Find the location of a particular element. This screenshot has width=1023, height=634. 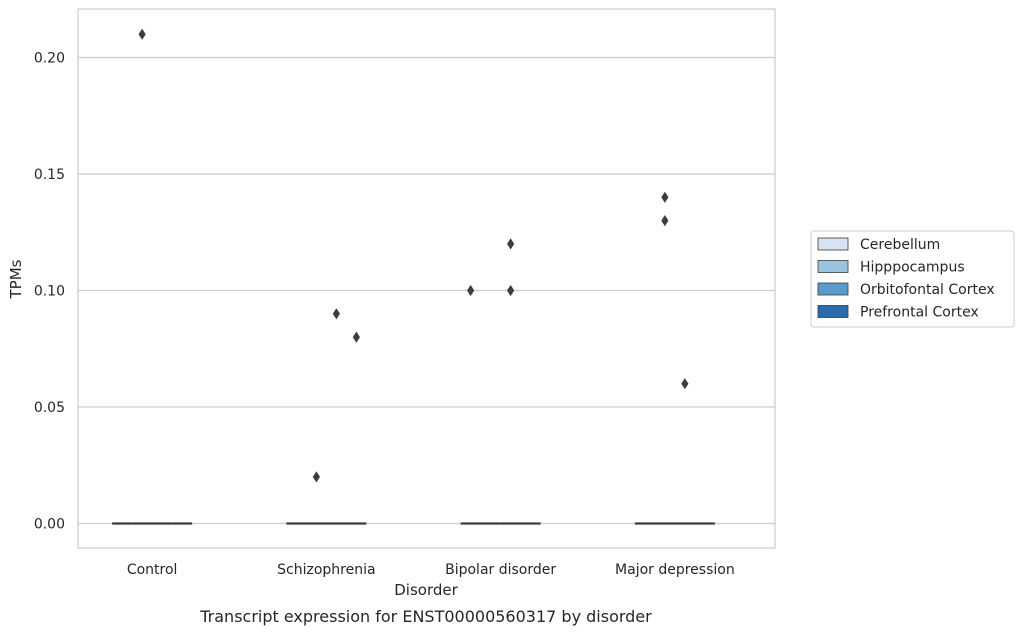

x-tick-label: Schizophrenia is located at coordinates (326, 570).